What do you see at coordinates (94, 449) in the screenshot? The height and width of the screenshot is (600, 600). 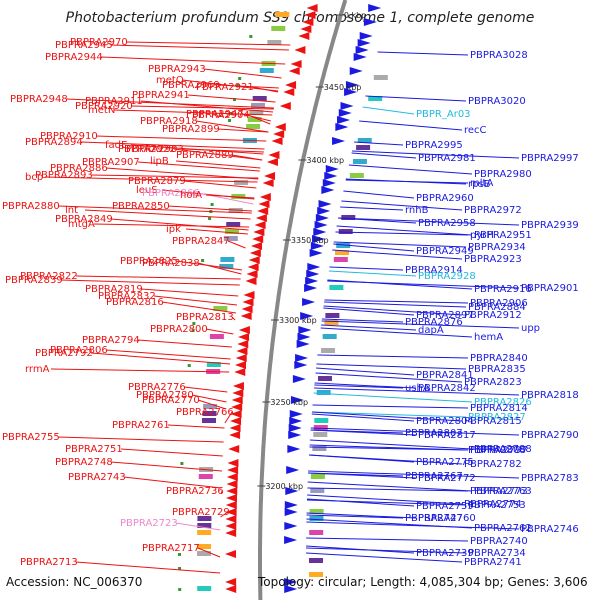 I see `left-gene-label: PBPRA2751` at bounding box center [94, 449].